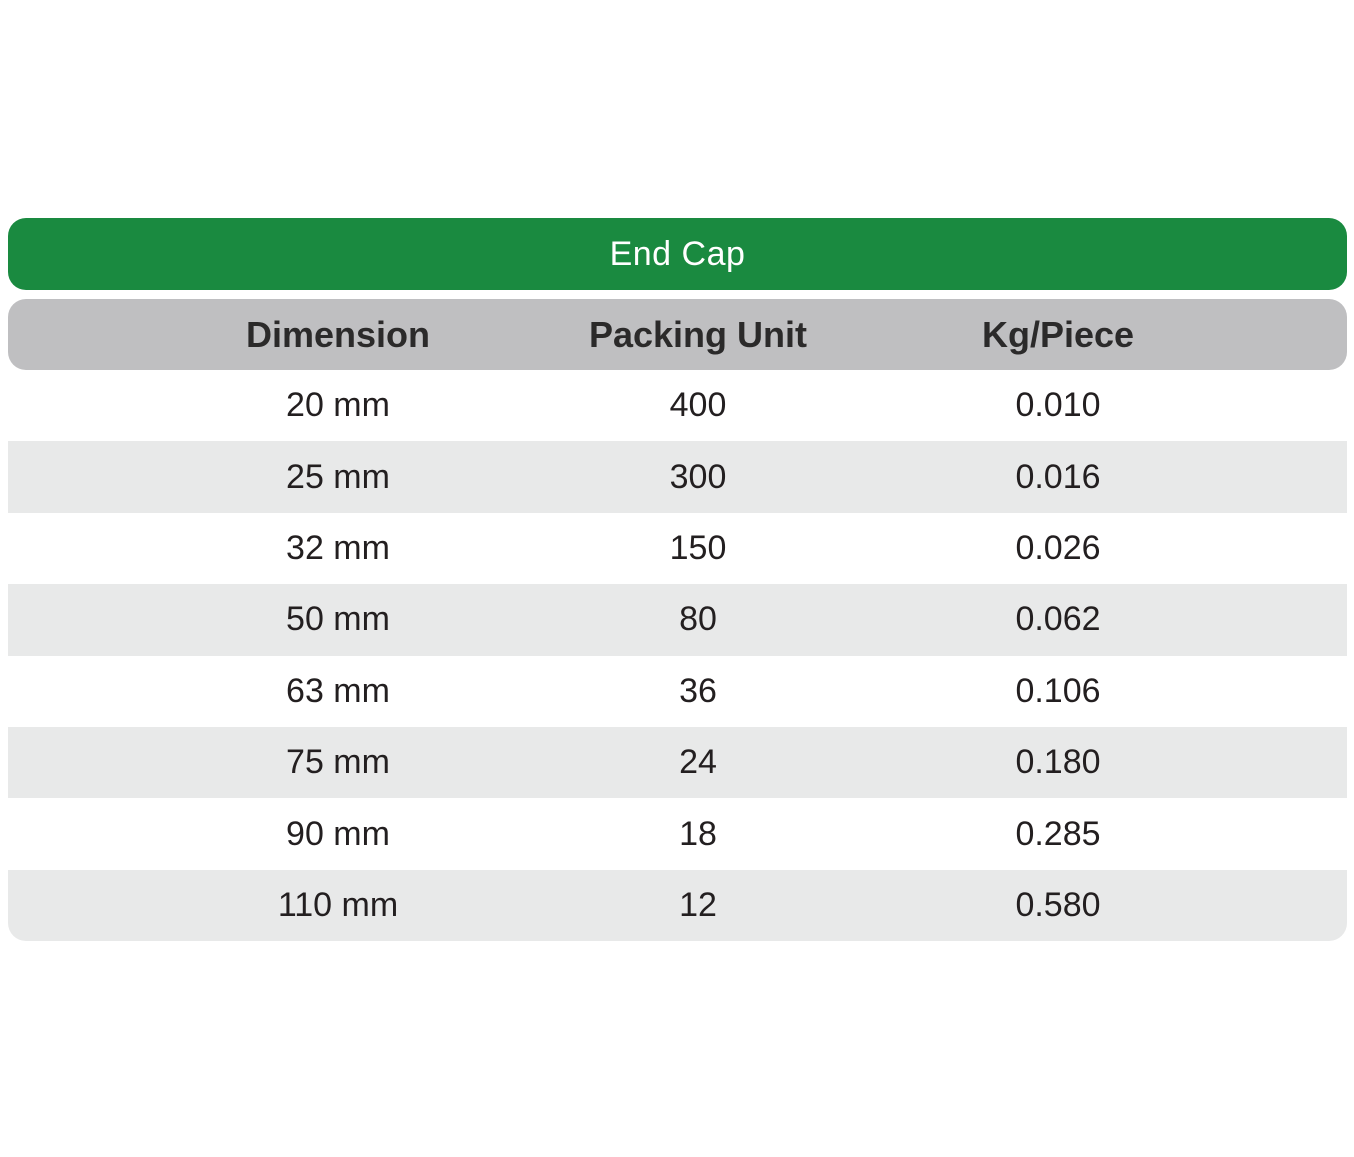  I want to click on packing-unit-cell: 36, so click(698, 690).